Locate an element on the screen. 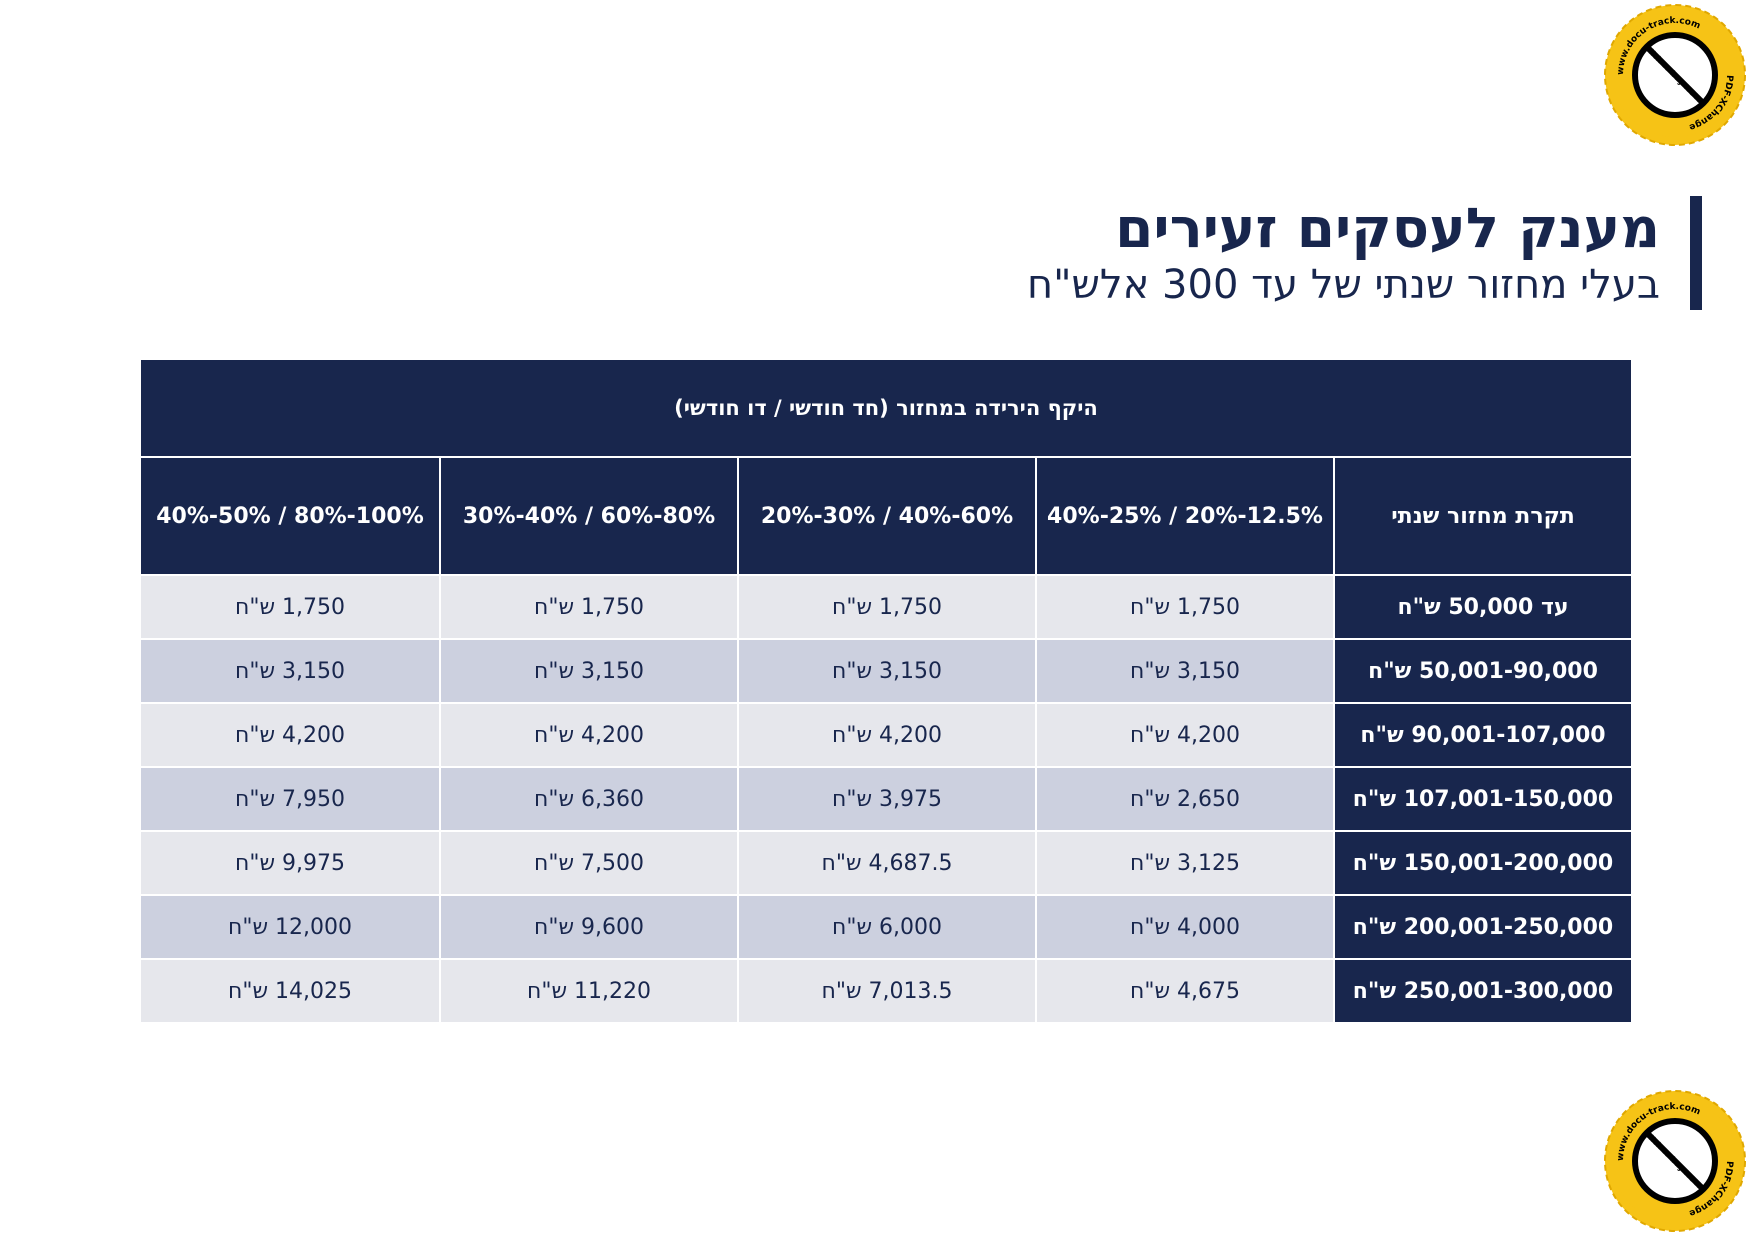  column-header: 30%-40% / 60%-80% is located at coordinates (589, 516).